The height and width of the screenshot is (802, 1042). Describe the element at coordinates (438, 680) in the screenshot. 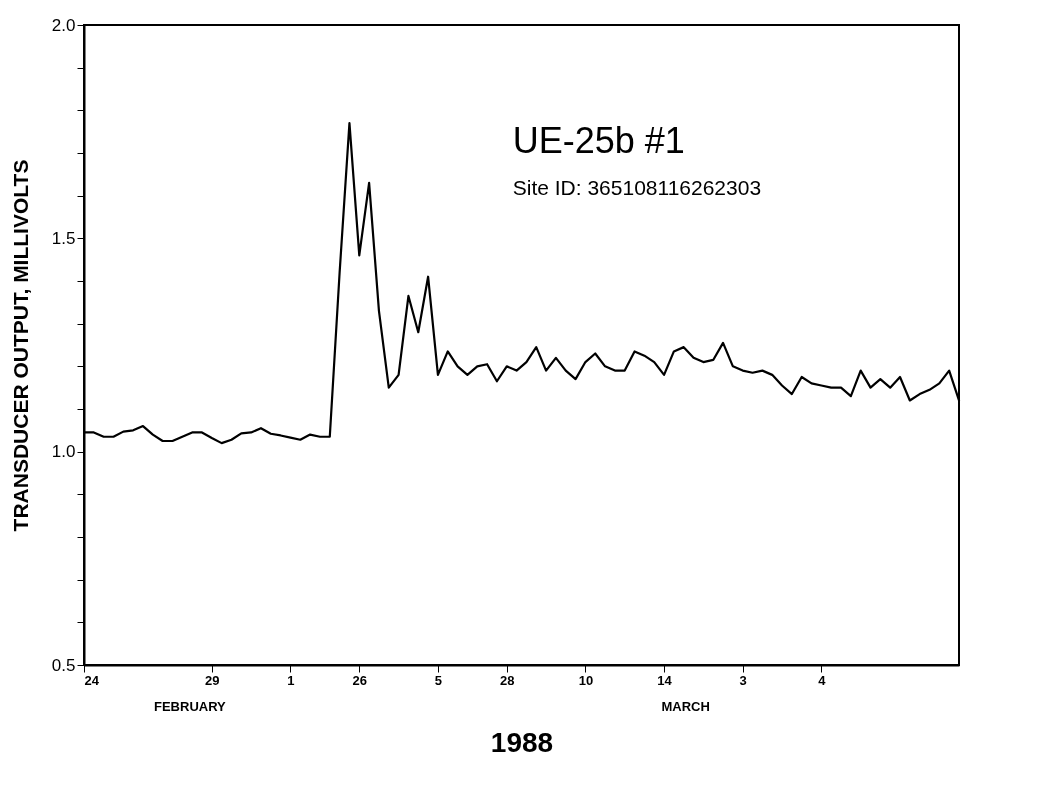

I see `x-tick-label: 5` at that location.